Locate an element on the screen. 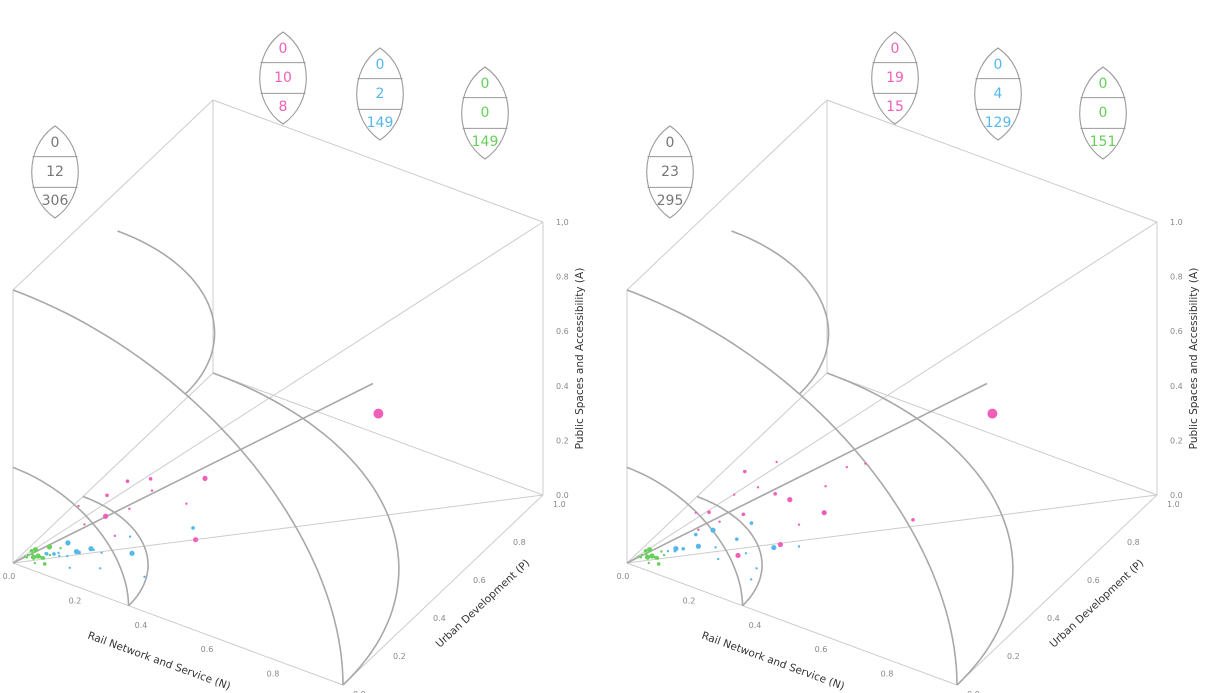  count-badge-green: 0 0 149 is located at coordinates (485, 113).